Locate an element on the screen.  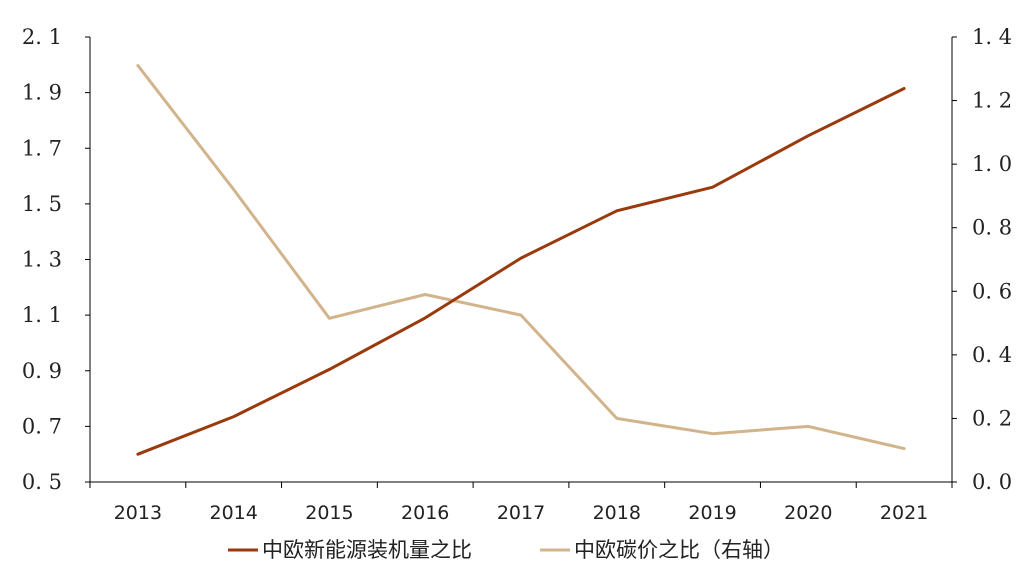
y-left-tick-label: 0. 7 is located at coordinates (42, 426).